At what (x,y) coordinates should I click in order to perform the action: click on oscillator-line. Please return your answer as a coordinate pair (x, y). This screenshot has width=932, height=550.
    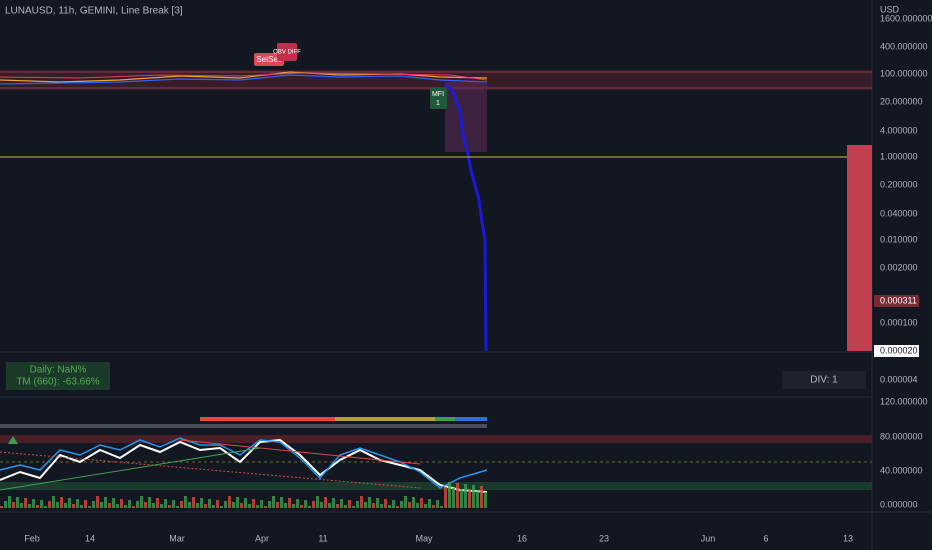
    Looking at the image, I should click on (244, 465).